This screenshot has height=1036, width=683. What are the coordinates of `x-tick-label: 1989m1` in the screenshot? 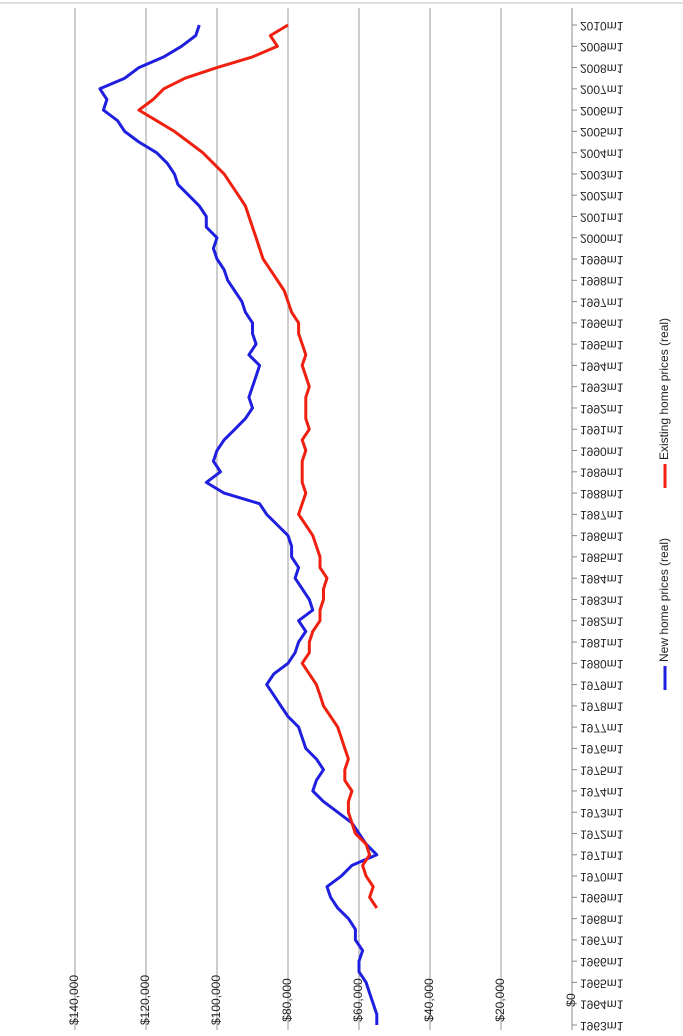 It's located at (602, 473).